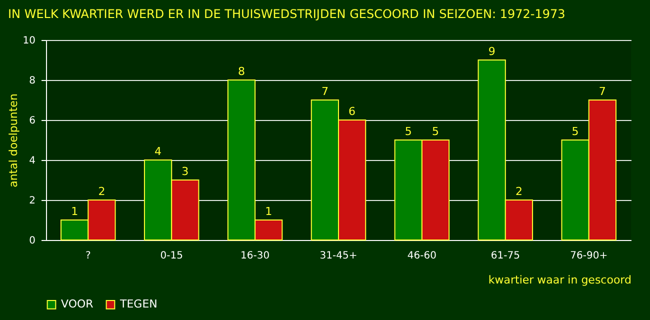  I want to click on x-tick-label: 16-30, so click(255, 256).